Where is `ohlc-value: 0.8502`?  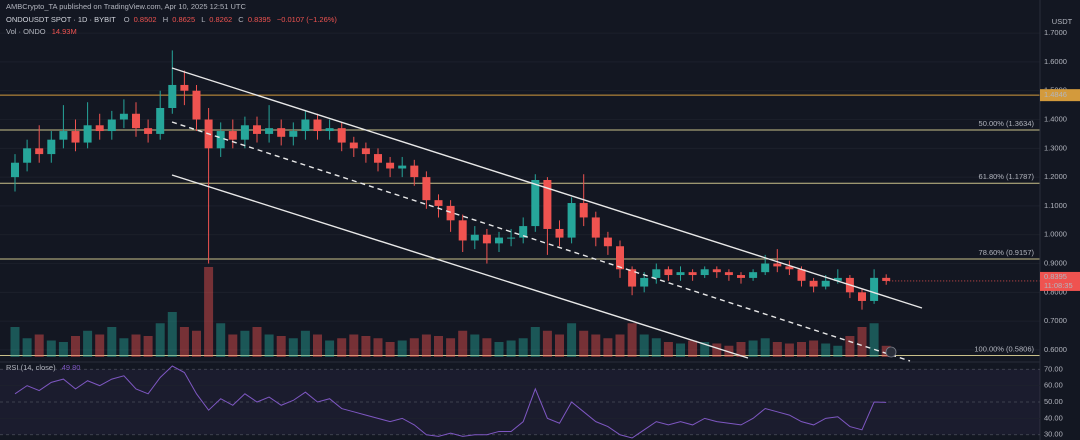
ohlc-value: 0.8502 is located at coordinates (145, 19).